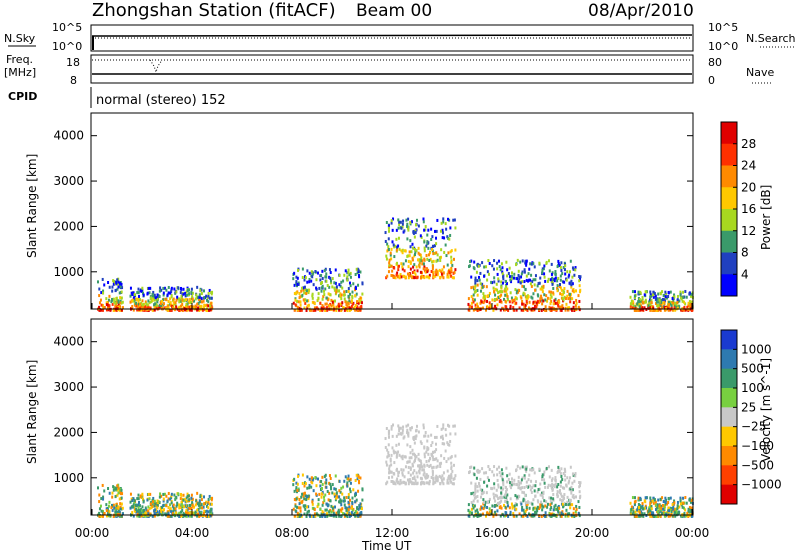 This screenshot has width=800, height=554. Describe the element at coordinates (729, 220) in the screenshot. I see `colorbar-segment` at that location.